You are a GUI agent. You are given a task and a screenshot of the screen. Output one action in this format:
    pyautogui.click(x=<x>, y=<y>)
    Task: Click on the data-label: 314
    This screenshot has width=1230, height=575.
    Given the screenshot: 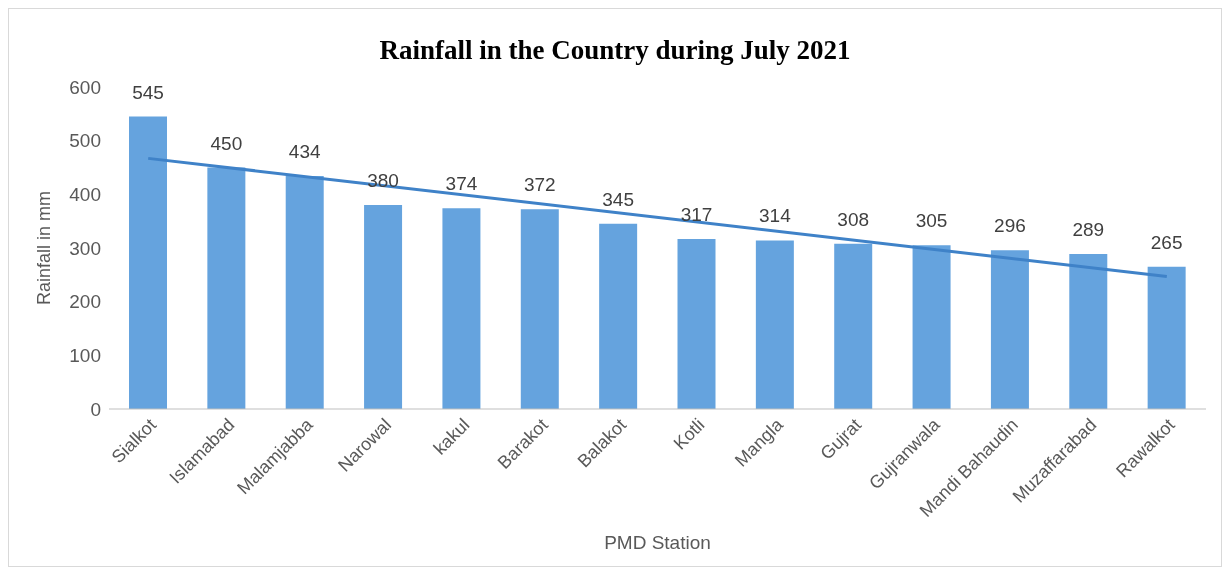 What is the action you would take?
    pyautogui.click(x=775, y=216)
    